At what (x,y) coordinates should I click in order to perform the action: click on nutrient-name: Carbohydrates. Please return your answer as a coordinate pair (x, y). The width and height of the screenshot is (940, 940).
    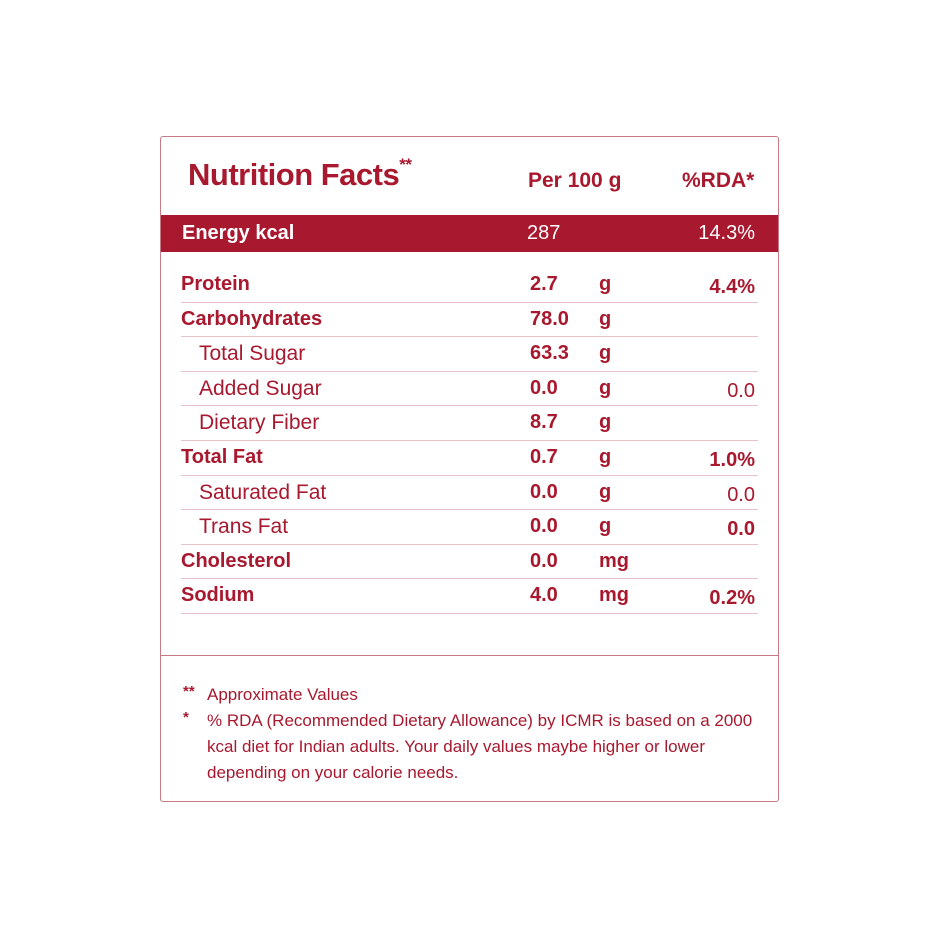
    Looking at the image, I should click on (252, 318).